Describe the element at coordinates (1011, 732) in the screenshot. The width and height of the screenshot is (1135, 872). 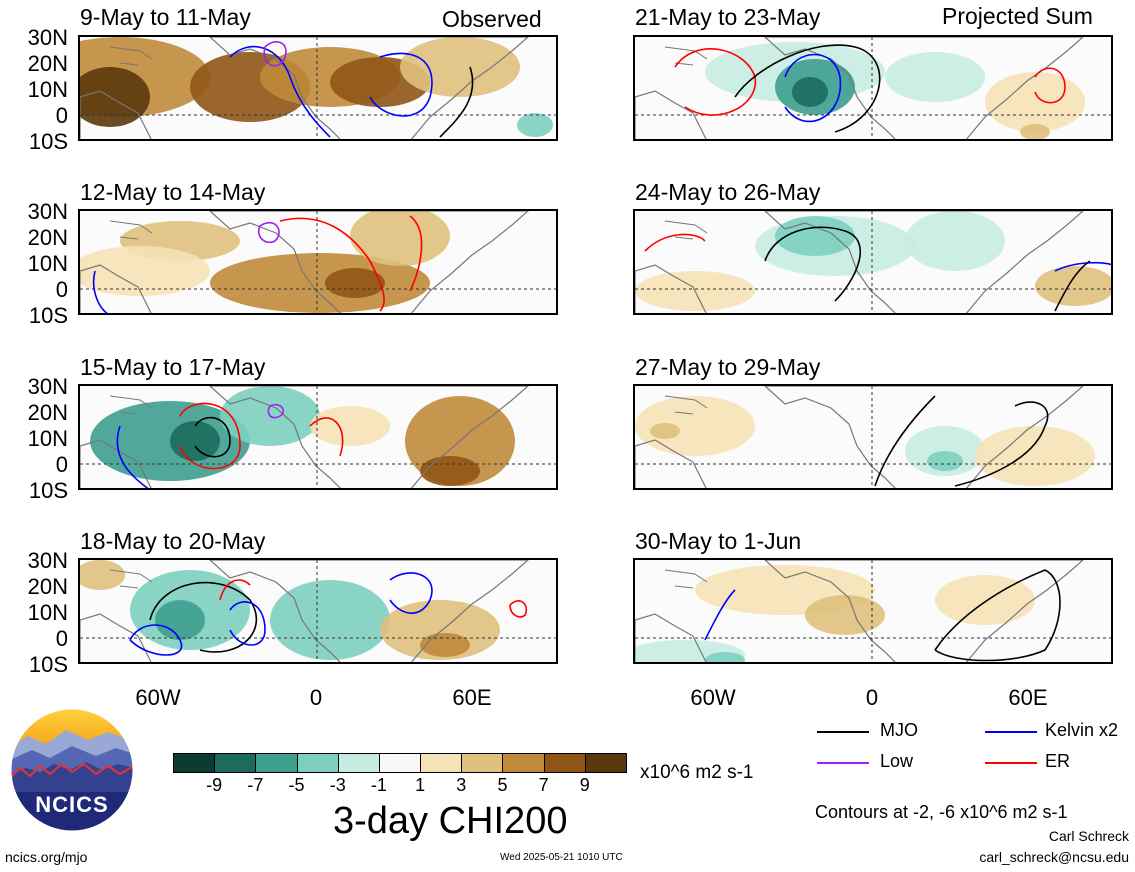
I see `legend-kelvin-swatch` at that location.